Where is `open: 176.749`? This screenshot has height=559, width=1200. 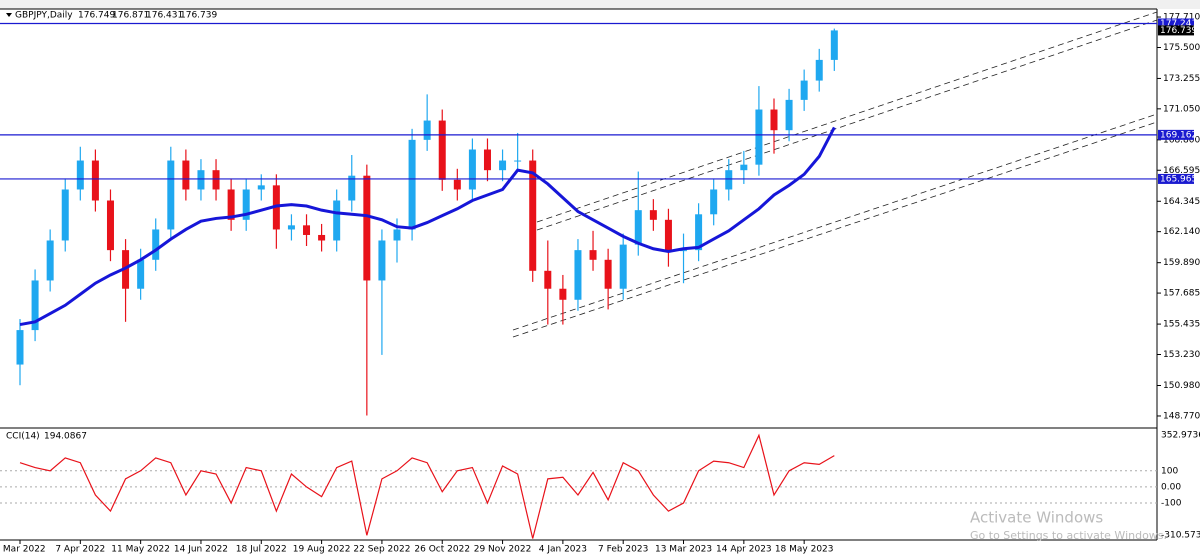
open: 176.749 is located at coordinates (96, 16).